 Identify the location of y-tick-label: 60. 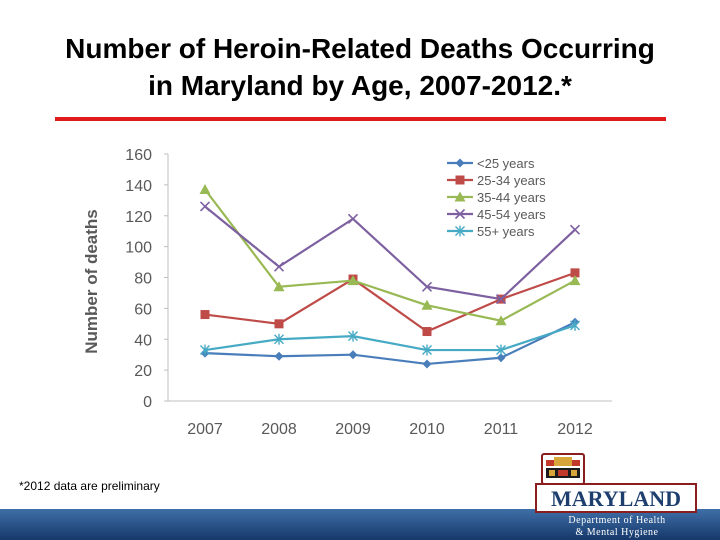
(143, 309).